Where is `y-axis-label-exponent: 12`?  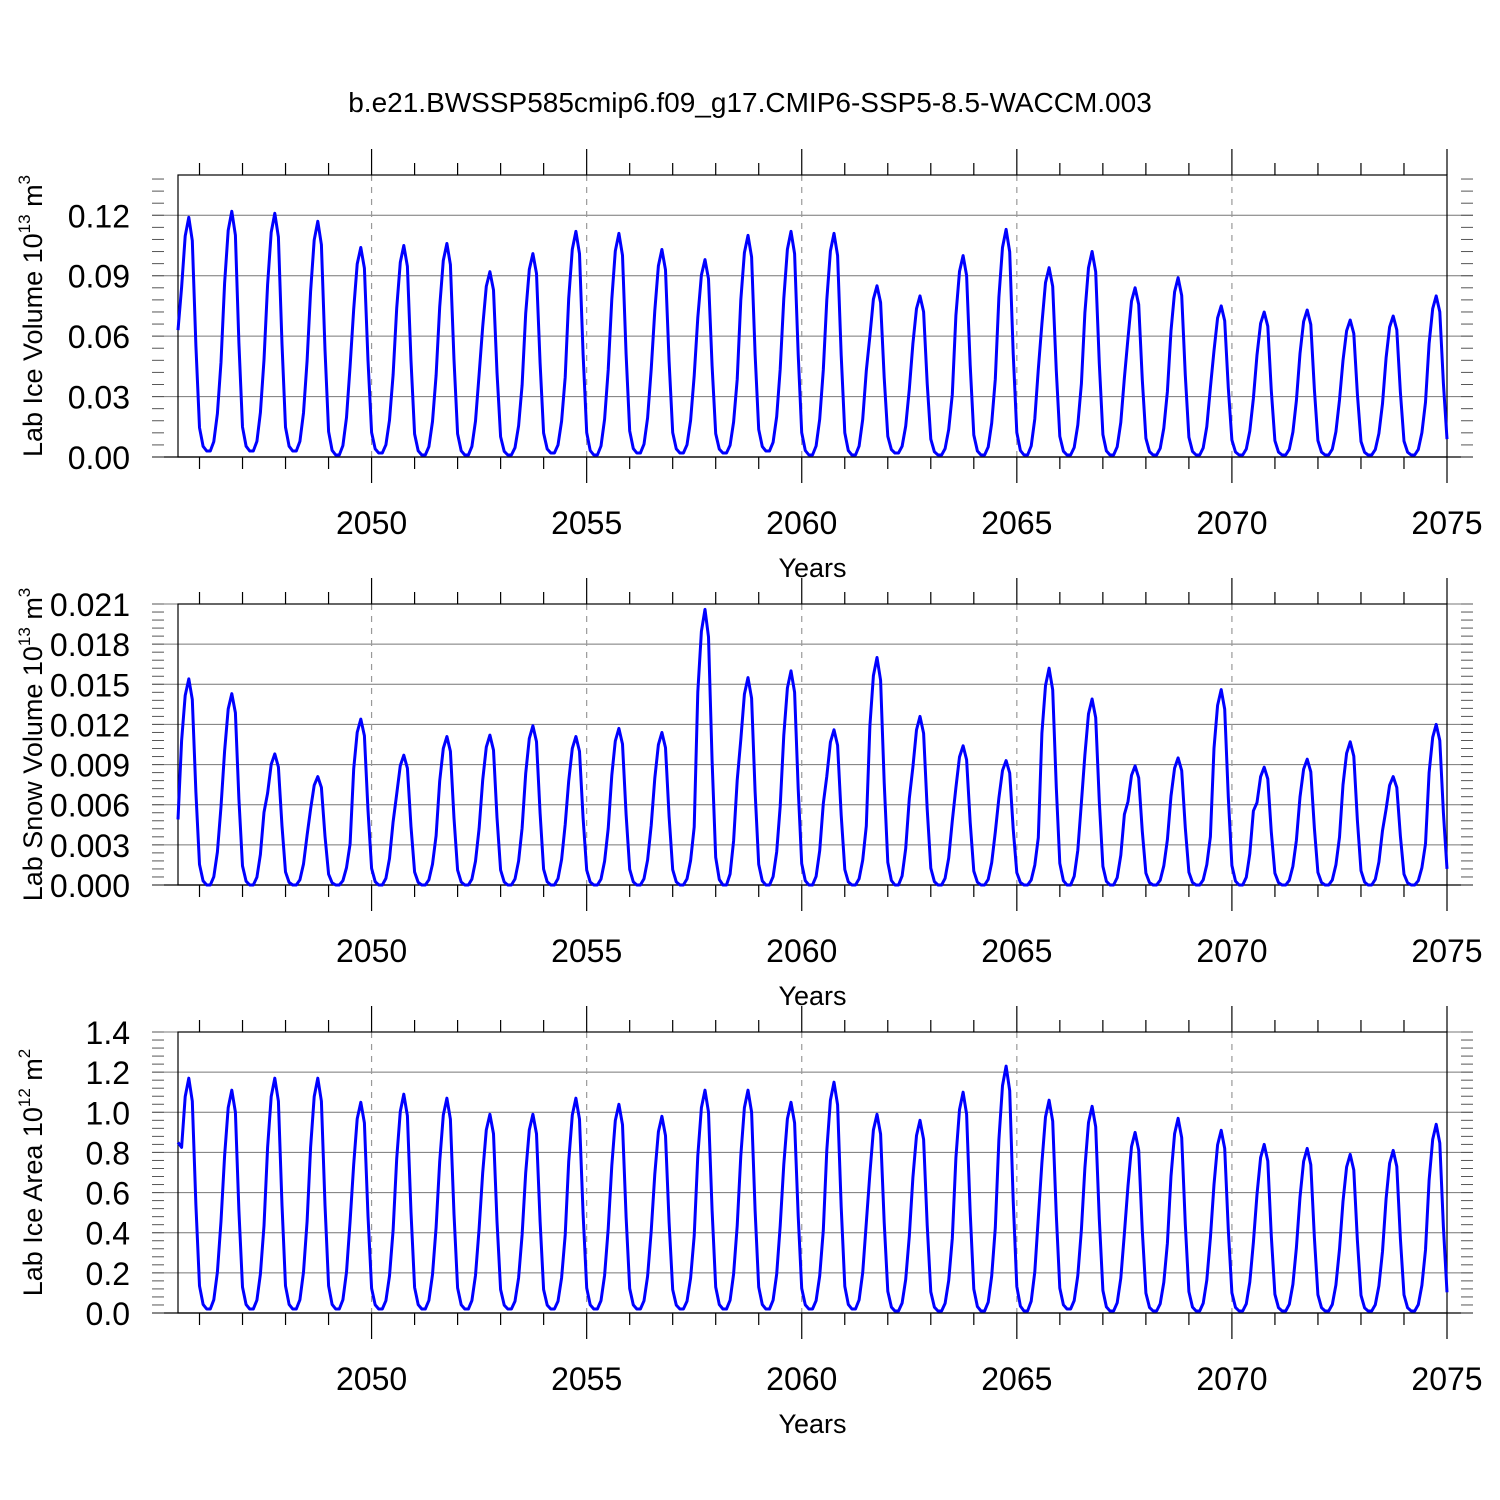
y-axis-label-exponent: 12 is located at coordinates (24, 1097).